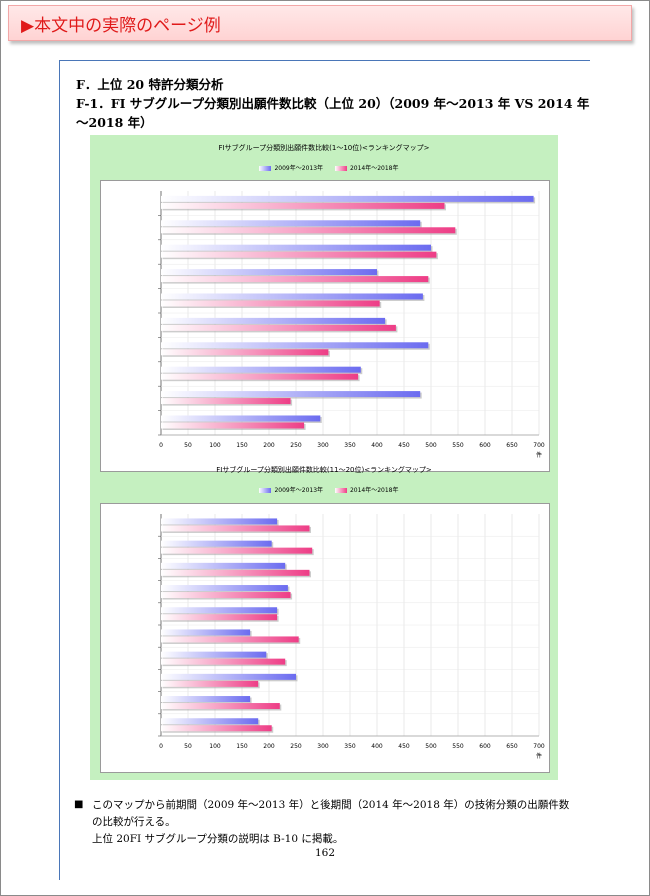  What do you see at coordinates (296, 445) in the screenshot?
I see `chart1-xtick-label: 250` at bounding box center [296, 445].